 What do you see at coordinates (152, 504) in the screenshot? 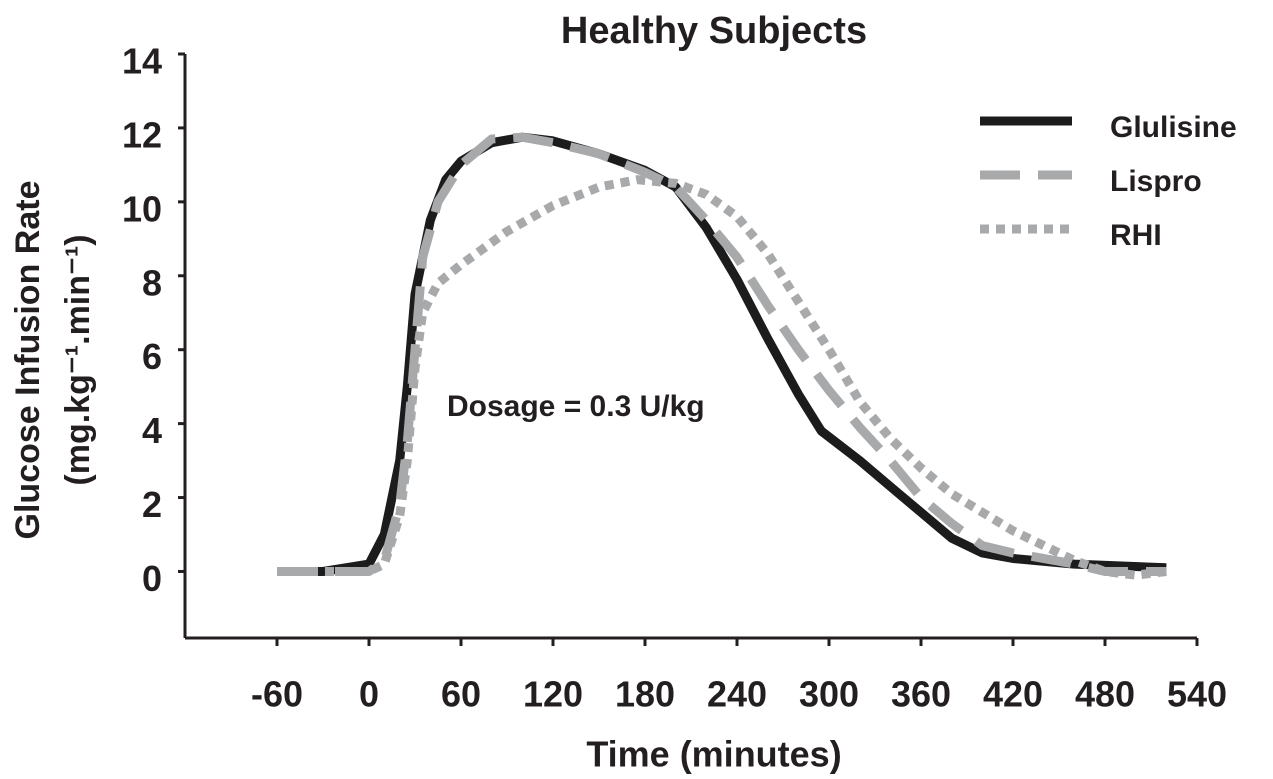
I see `y-tick-label: 2` at bounding box center [152, 504].